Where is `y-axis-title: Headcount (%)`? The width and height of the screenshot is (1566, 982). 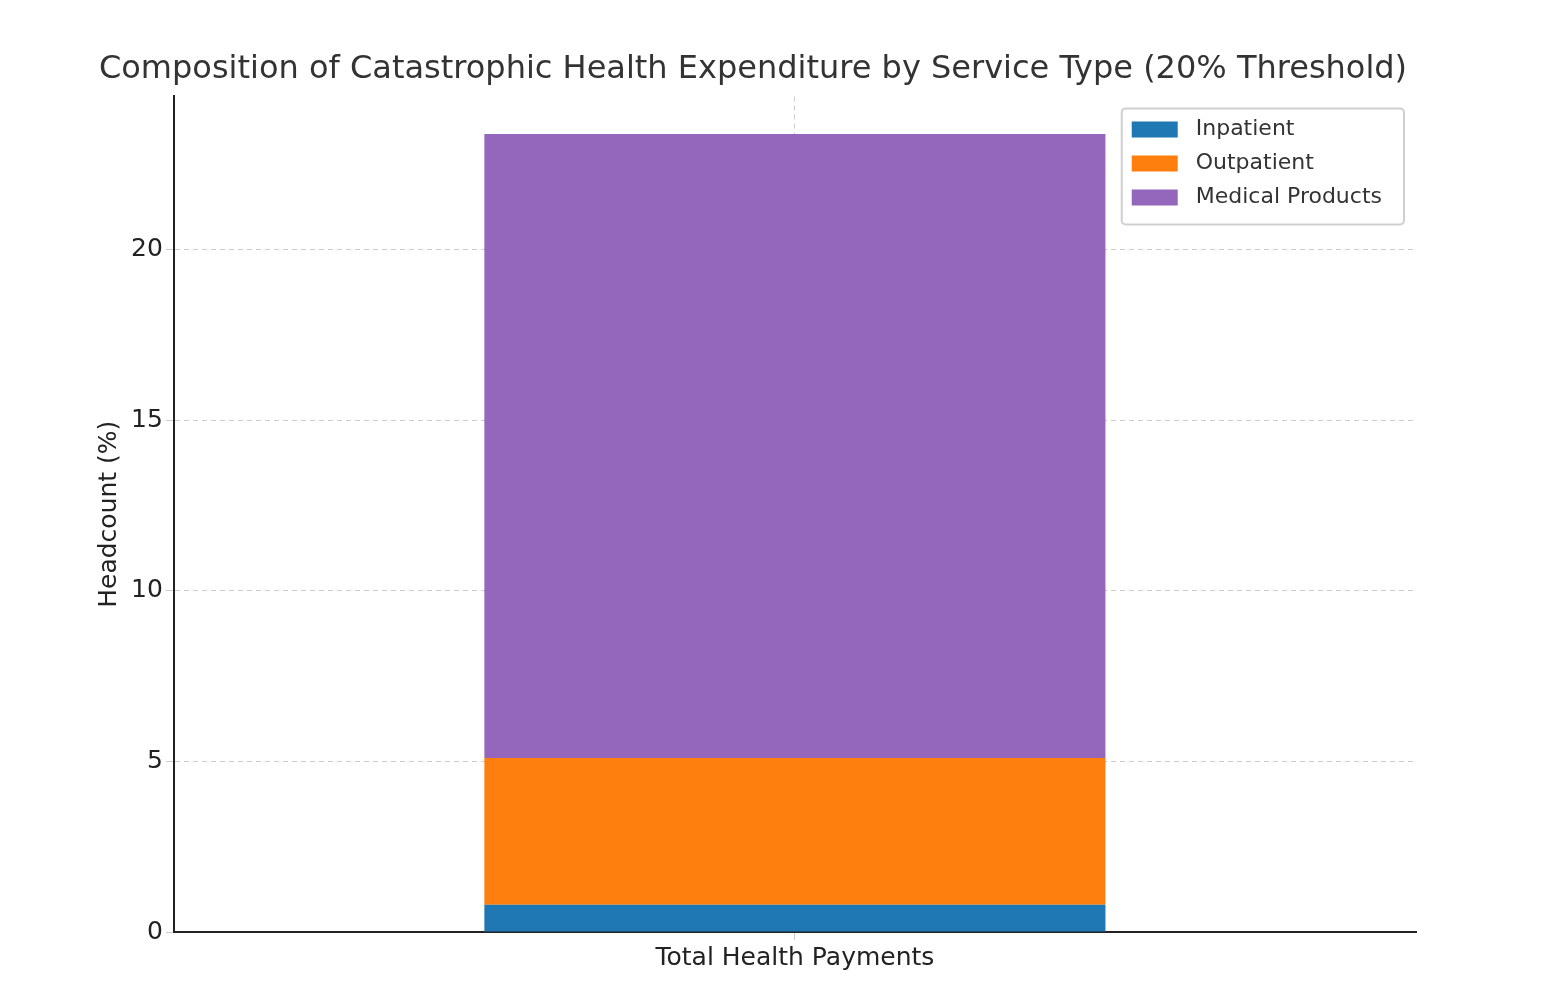
y-axis-title: Headcount (%) is located at coordinates (107, 514).